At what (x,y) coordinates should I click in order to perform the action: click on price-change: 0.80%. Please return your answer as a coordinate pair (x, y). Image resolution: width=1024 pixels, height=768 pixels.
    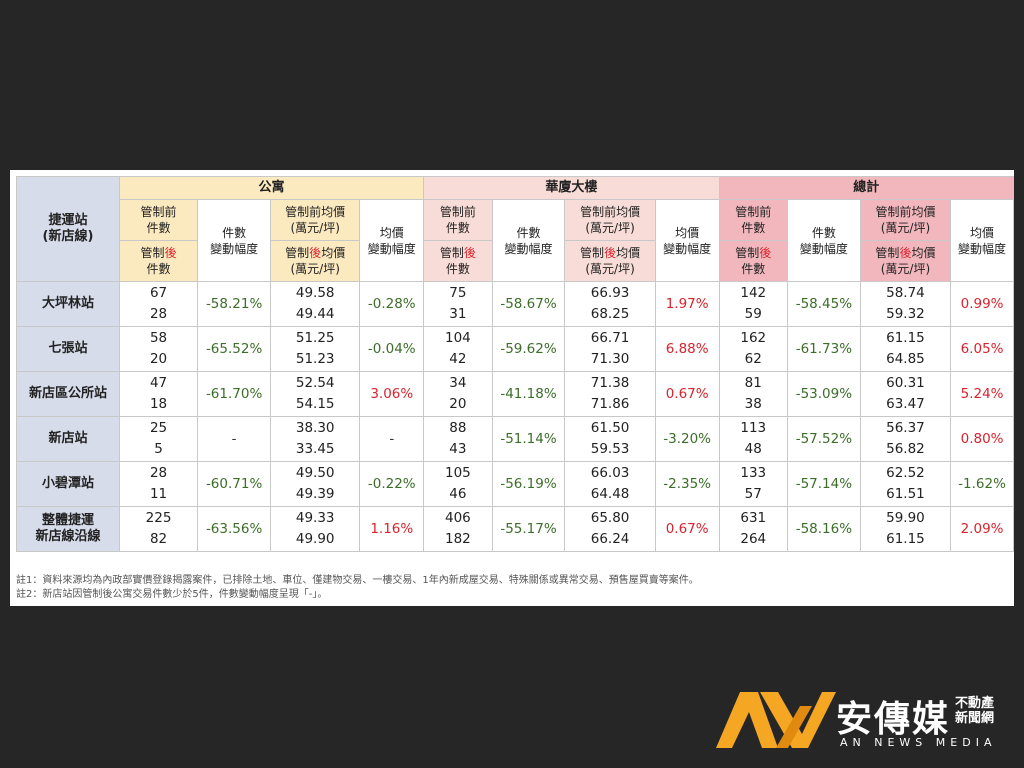
    Looking at the image, I should click on (982, 439).